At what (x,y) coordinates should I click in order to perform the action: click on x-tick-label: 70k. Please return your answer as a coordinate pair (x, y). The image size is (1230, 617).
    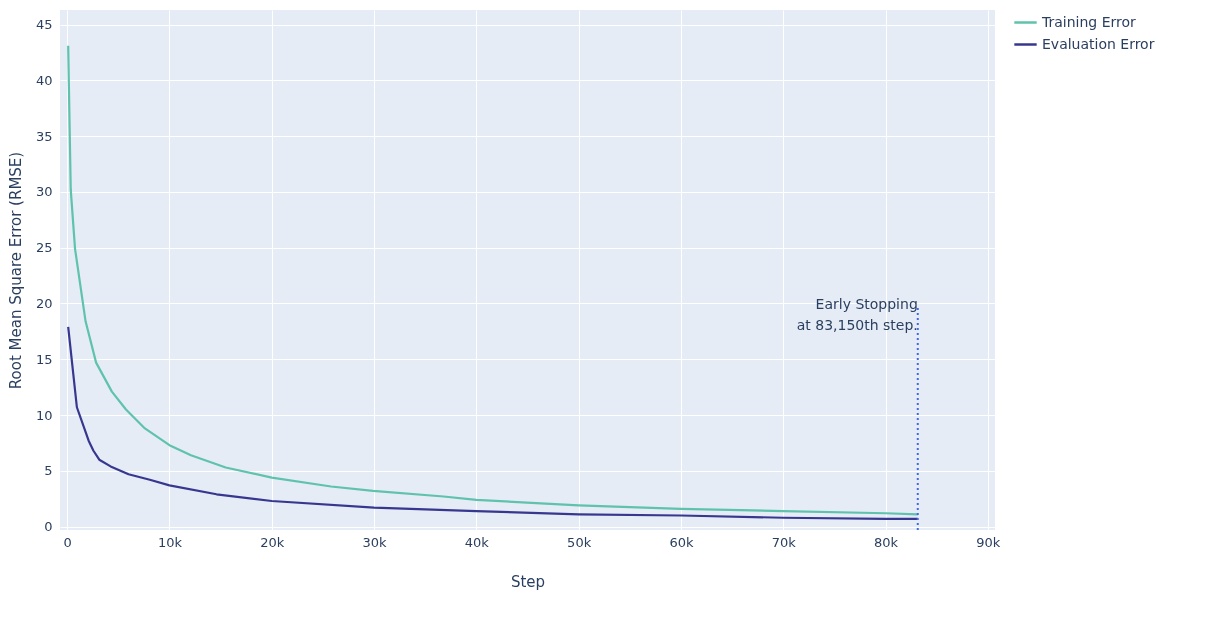
    Looking at the image, I should click on (784, 542).